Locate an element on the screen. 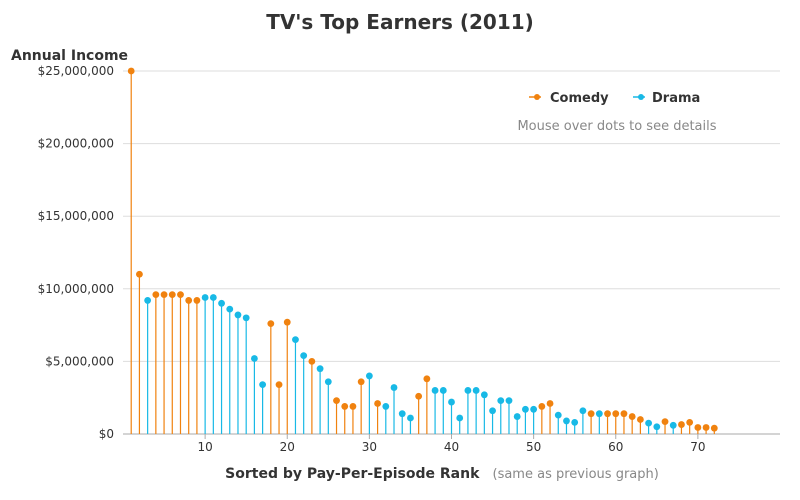 This screenshot has width=800, height=500. comedy-point: Comedy #2: $11,000,000 is located at coordinates (139, 274).